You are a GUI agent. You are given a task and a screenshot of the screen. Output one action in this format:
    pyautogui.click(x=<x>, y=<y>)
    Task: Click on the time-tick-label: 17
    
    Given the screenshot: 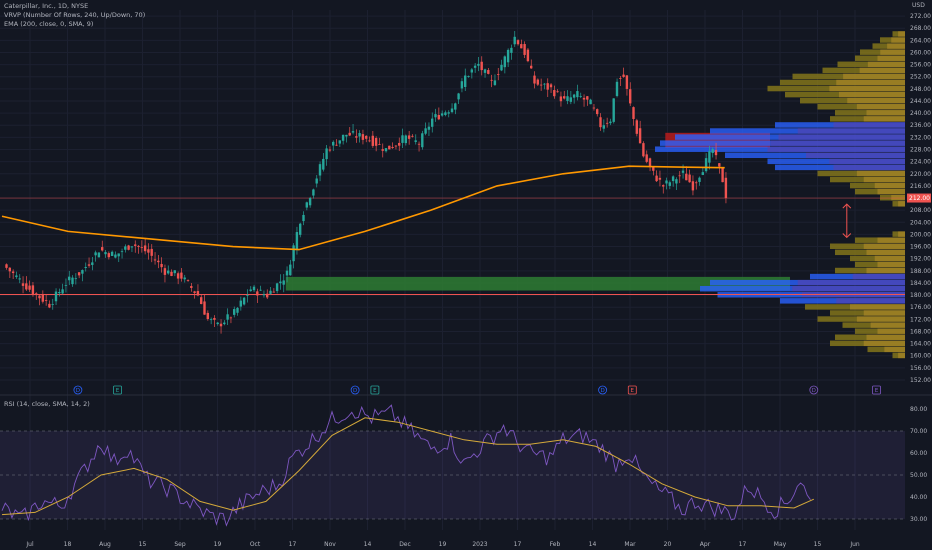 What is the action you would take?
    pyautogui.click(x=743, y=544)
    